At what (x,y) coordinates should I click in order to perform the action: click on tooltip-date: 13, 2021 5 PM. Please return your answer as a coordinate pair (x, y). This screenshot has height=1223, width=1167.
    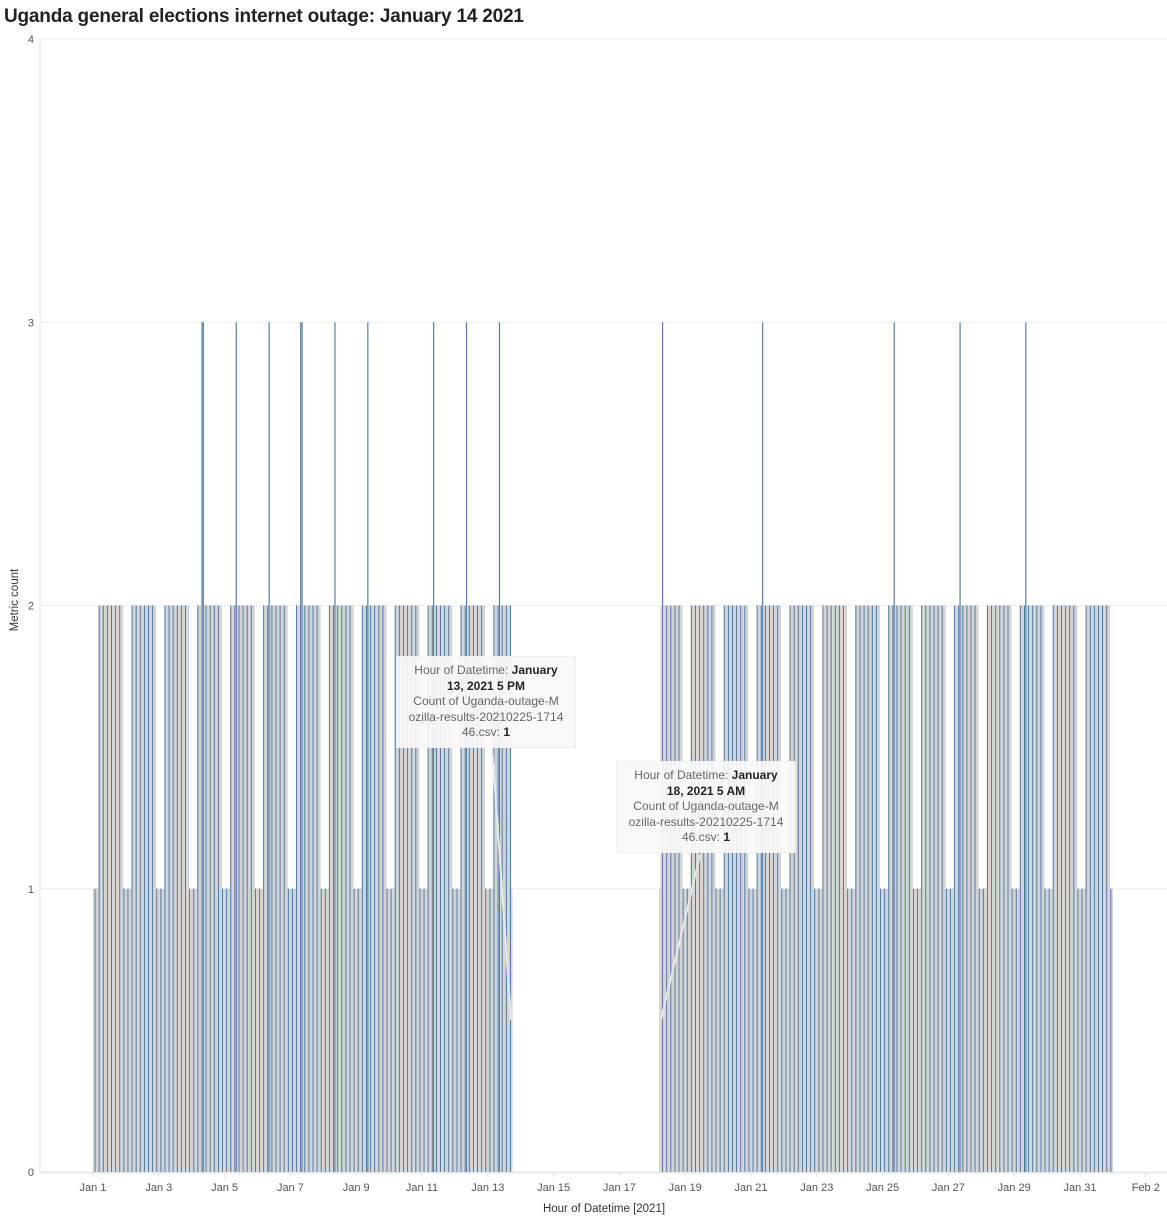
    Looking at the image, I should click on (486, 685).